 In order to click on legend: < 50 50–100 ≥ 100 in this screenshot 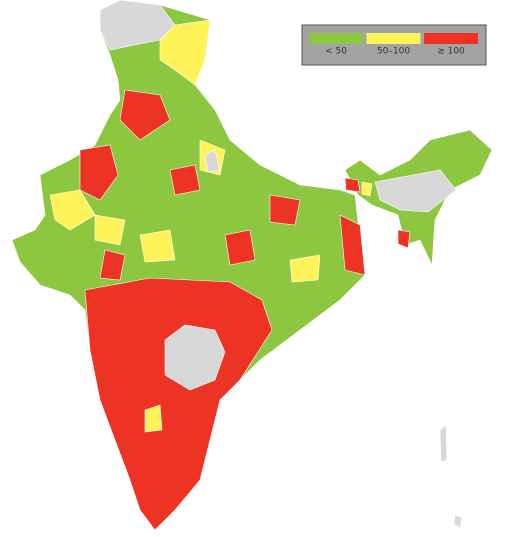, I will do `click(394, 45)`.